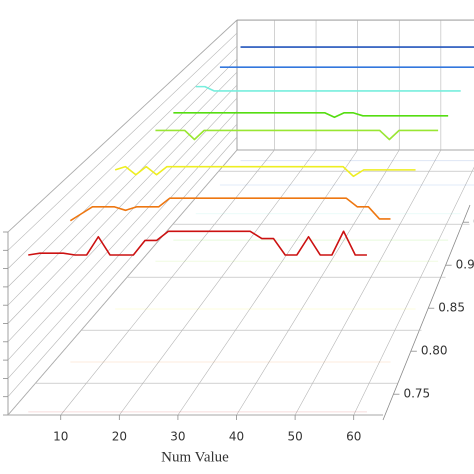  What do you see at coordinates (353, 437) in the screenshot?
I see `x-tick-label: 60` at bounding box center [353, 437].